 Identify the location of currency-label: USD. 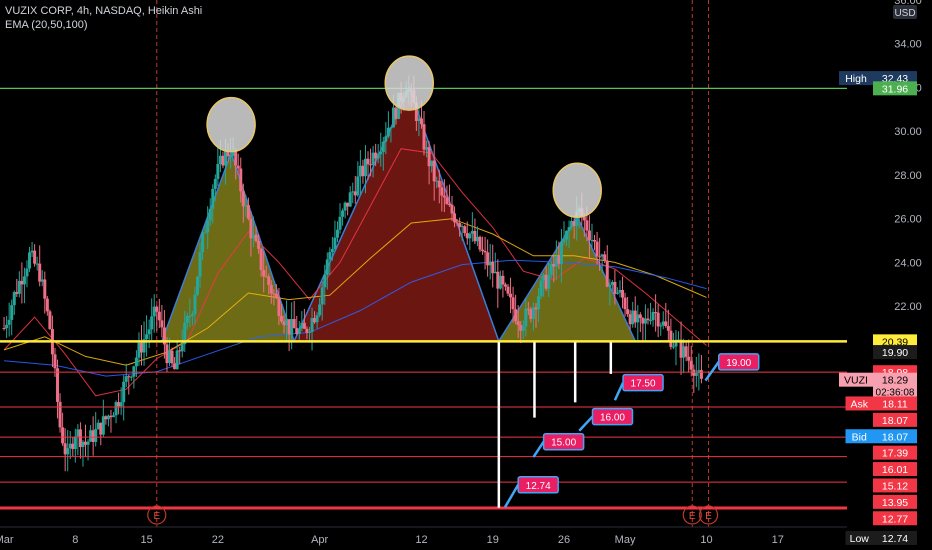
(904, 13).